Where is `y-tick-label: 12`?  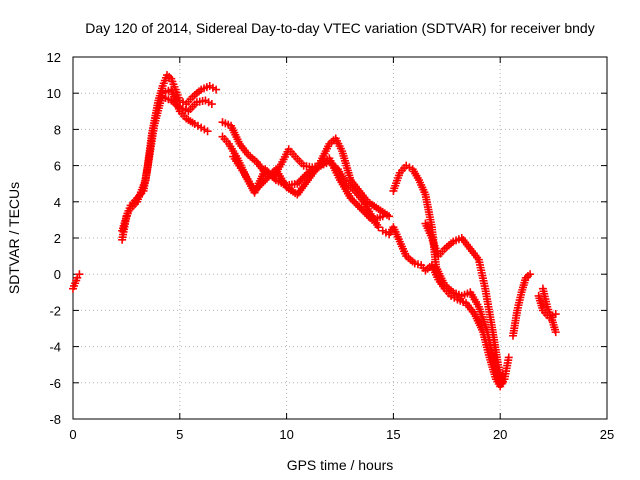
y-tick-label: 12 is located at coordinates (54, 57).